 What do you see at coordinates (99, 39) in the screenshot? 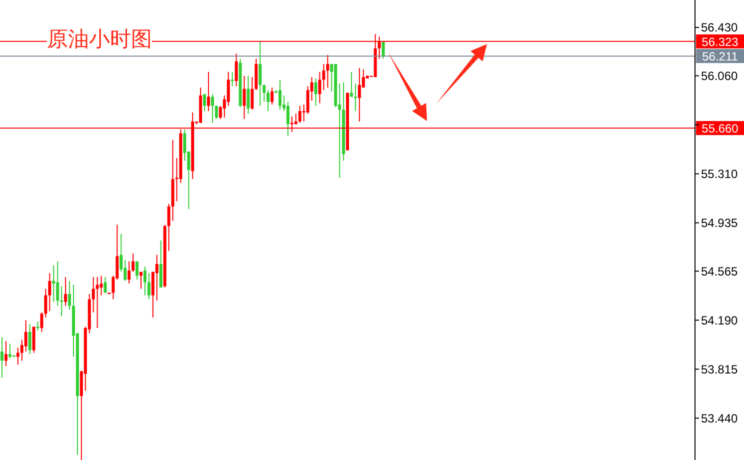
I see `text: 原油小时图` at bounding box center [99, 39].